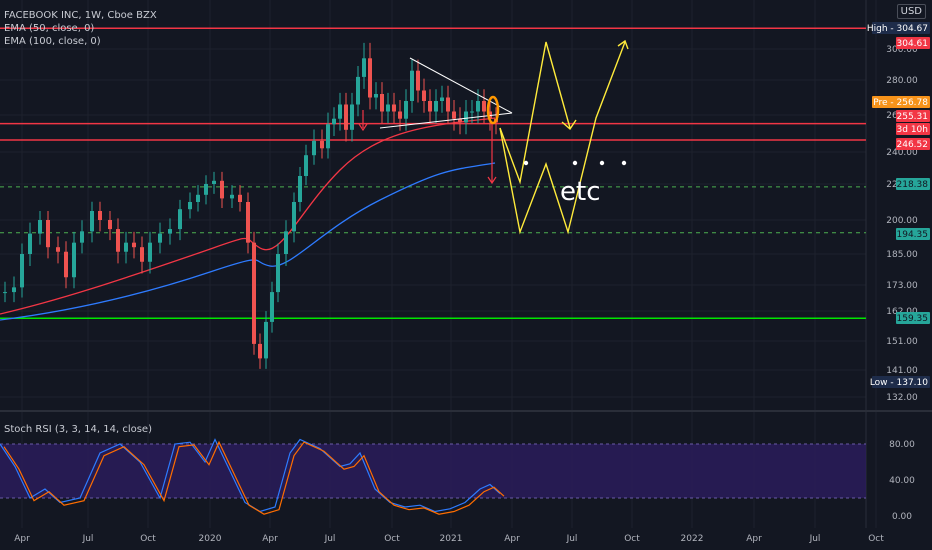 Image resolution: width=932 pixels, height=550 pixels. I want to click on ema50-legend: EMA (50, close, 0), so click(49, 28).